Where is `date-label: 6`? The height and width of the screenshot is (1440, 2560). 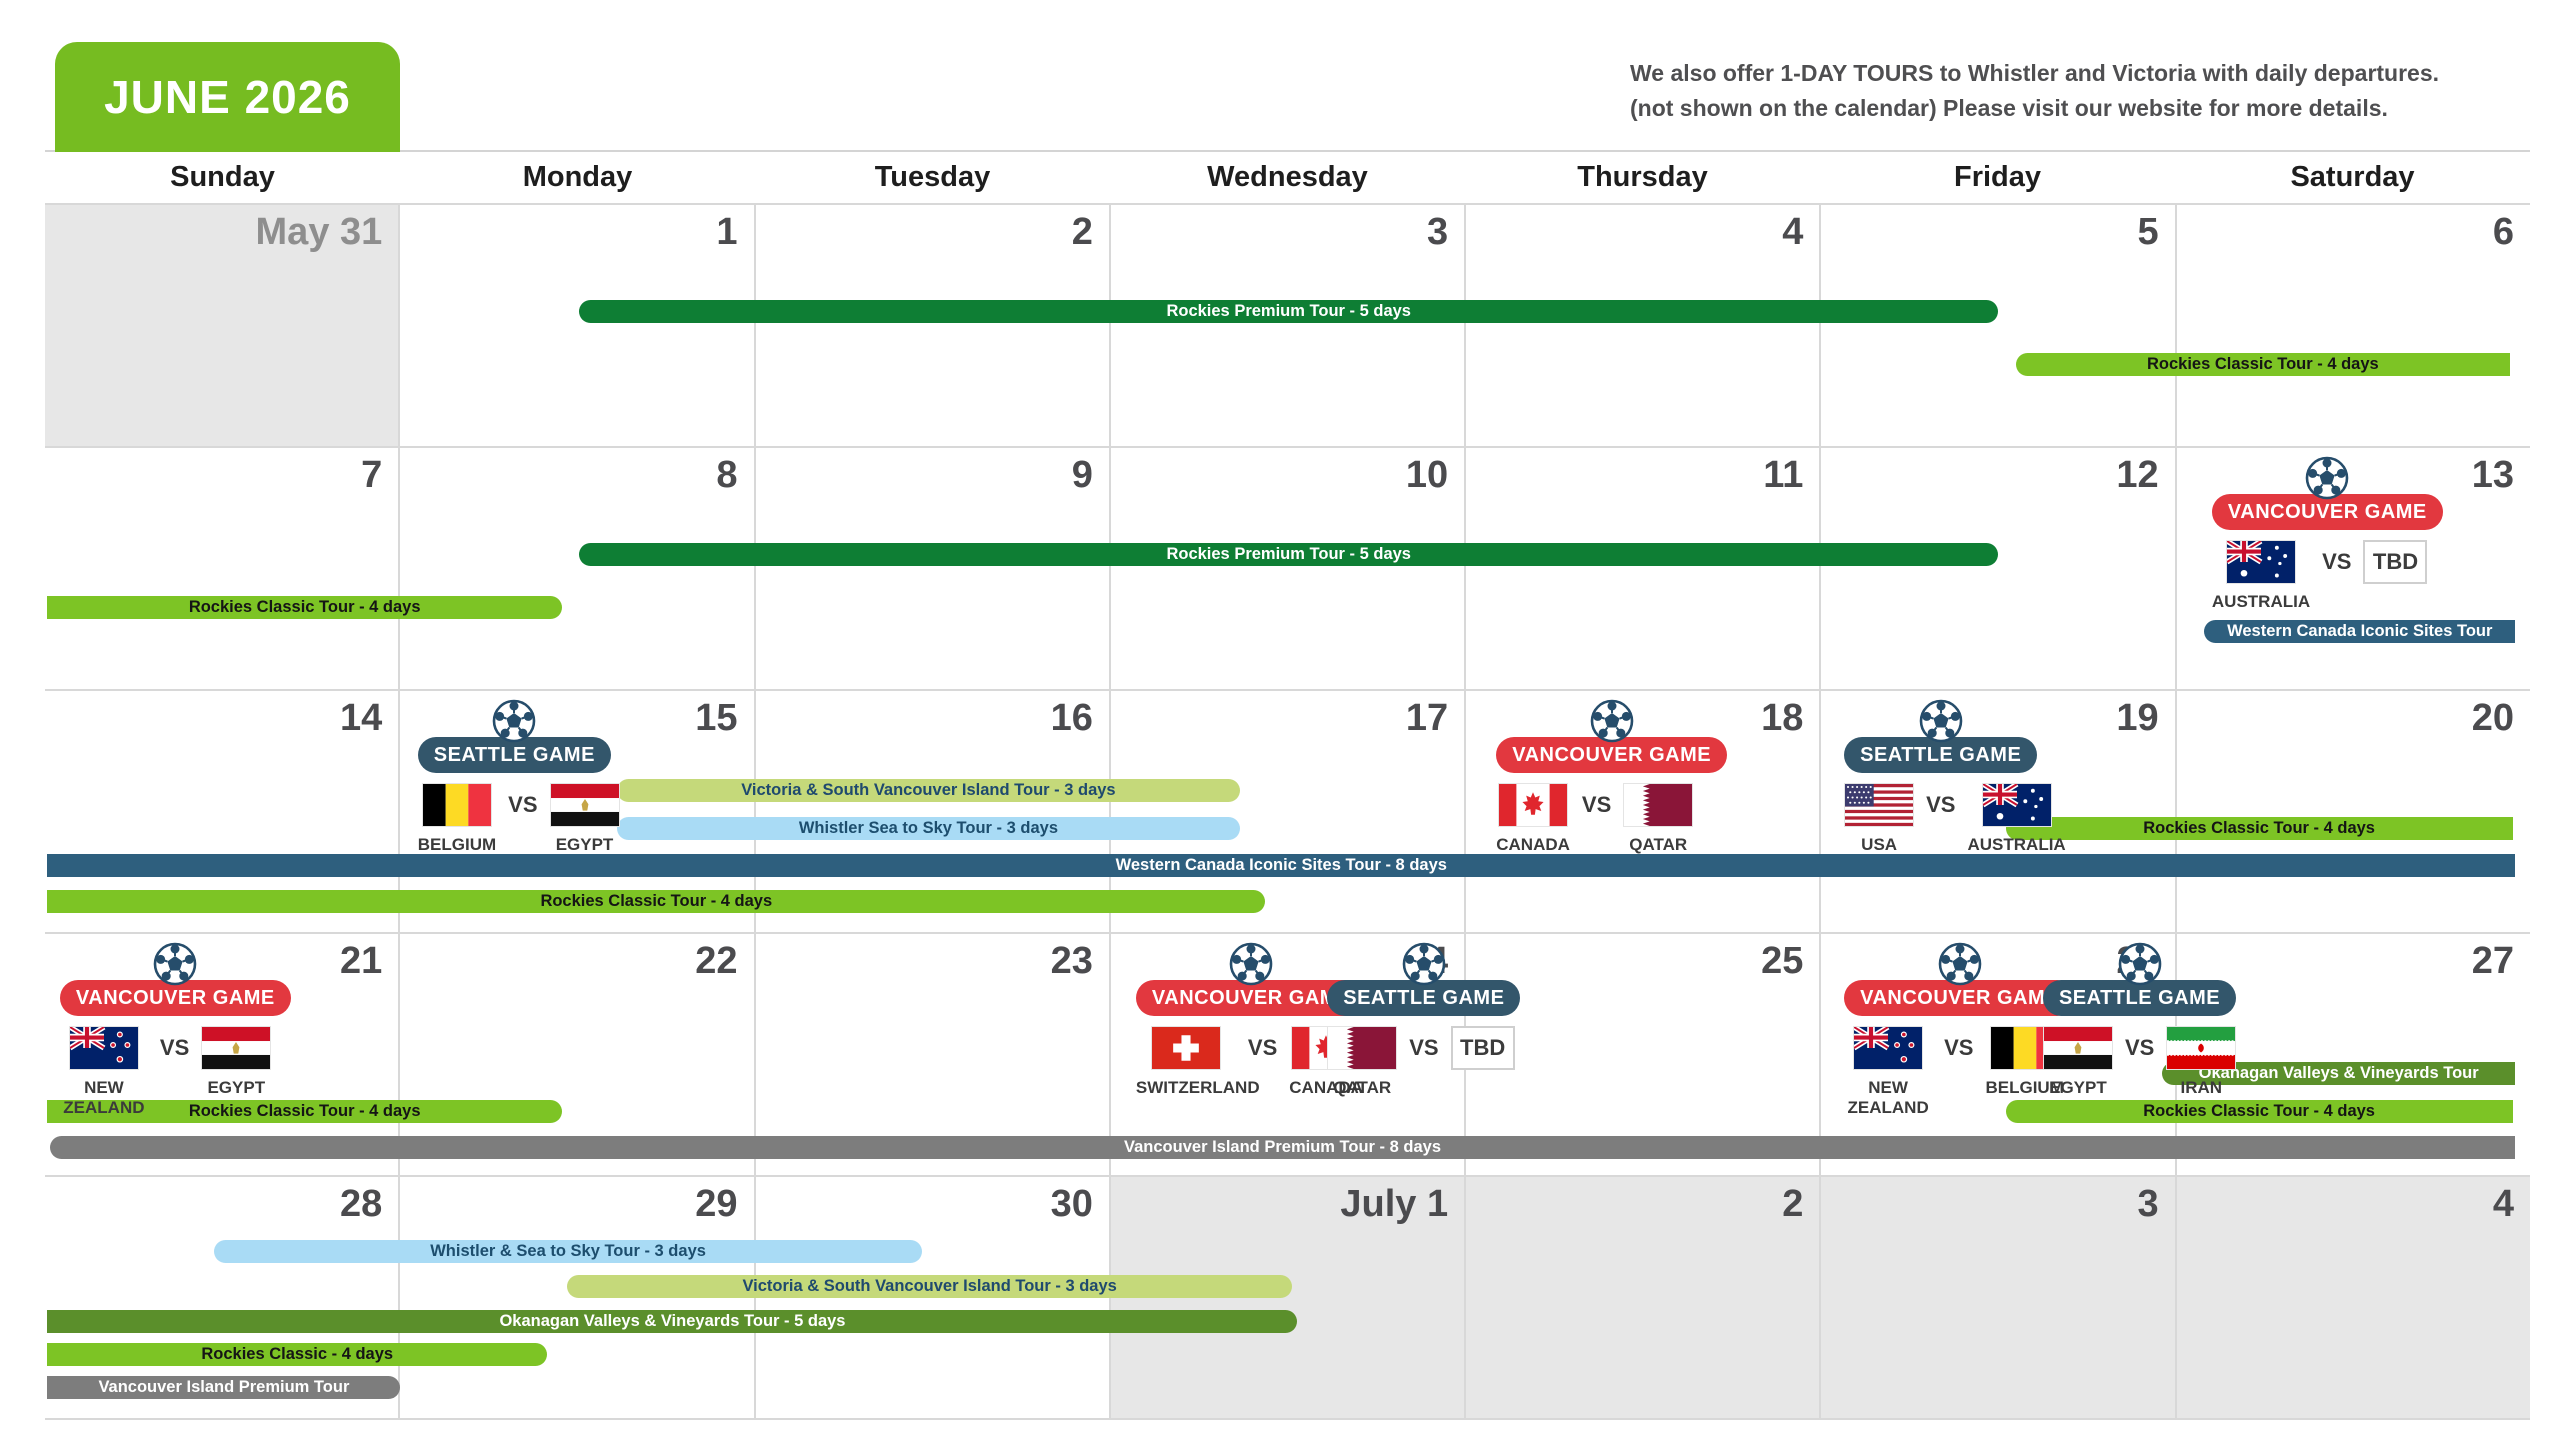
date-label: 6 is located at coordinates (2503, 232).